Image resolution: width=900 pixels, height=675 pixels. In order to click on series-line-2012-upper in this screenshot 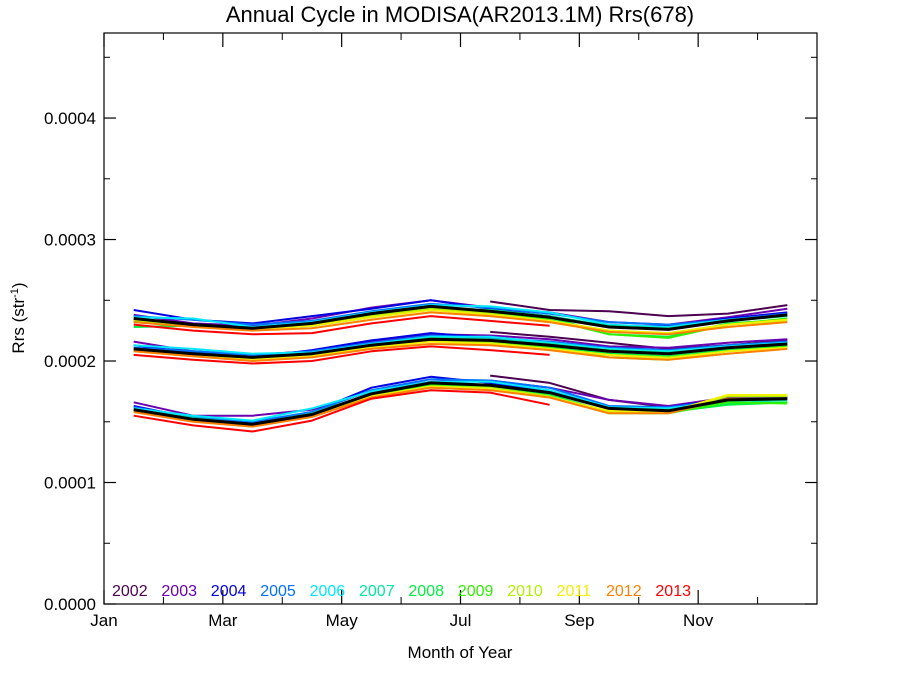, I will do `click(460, 323)`.